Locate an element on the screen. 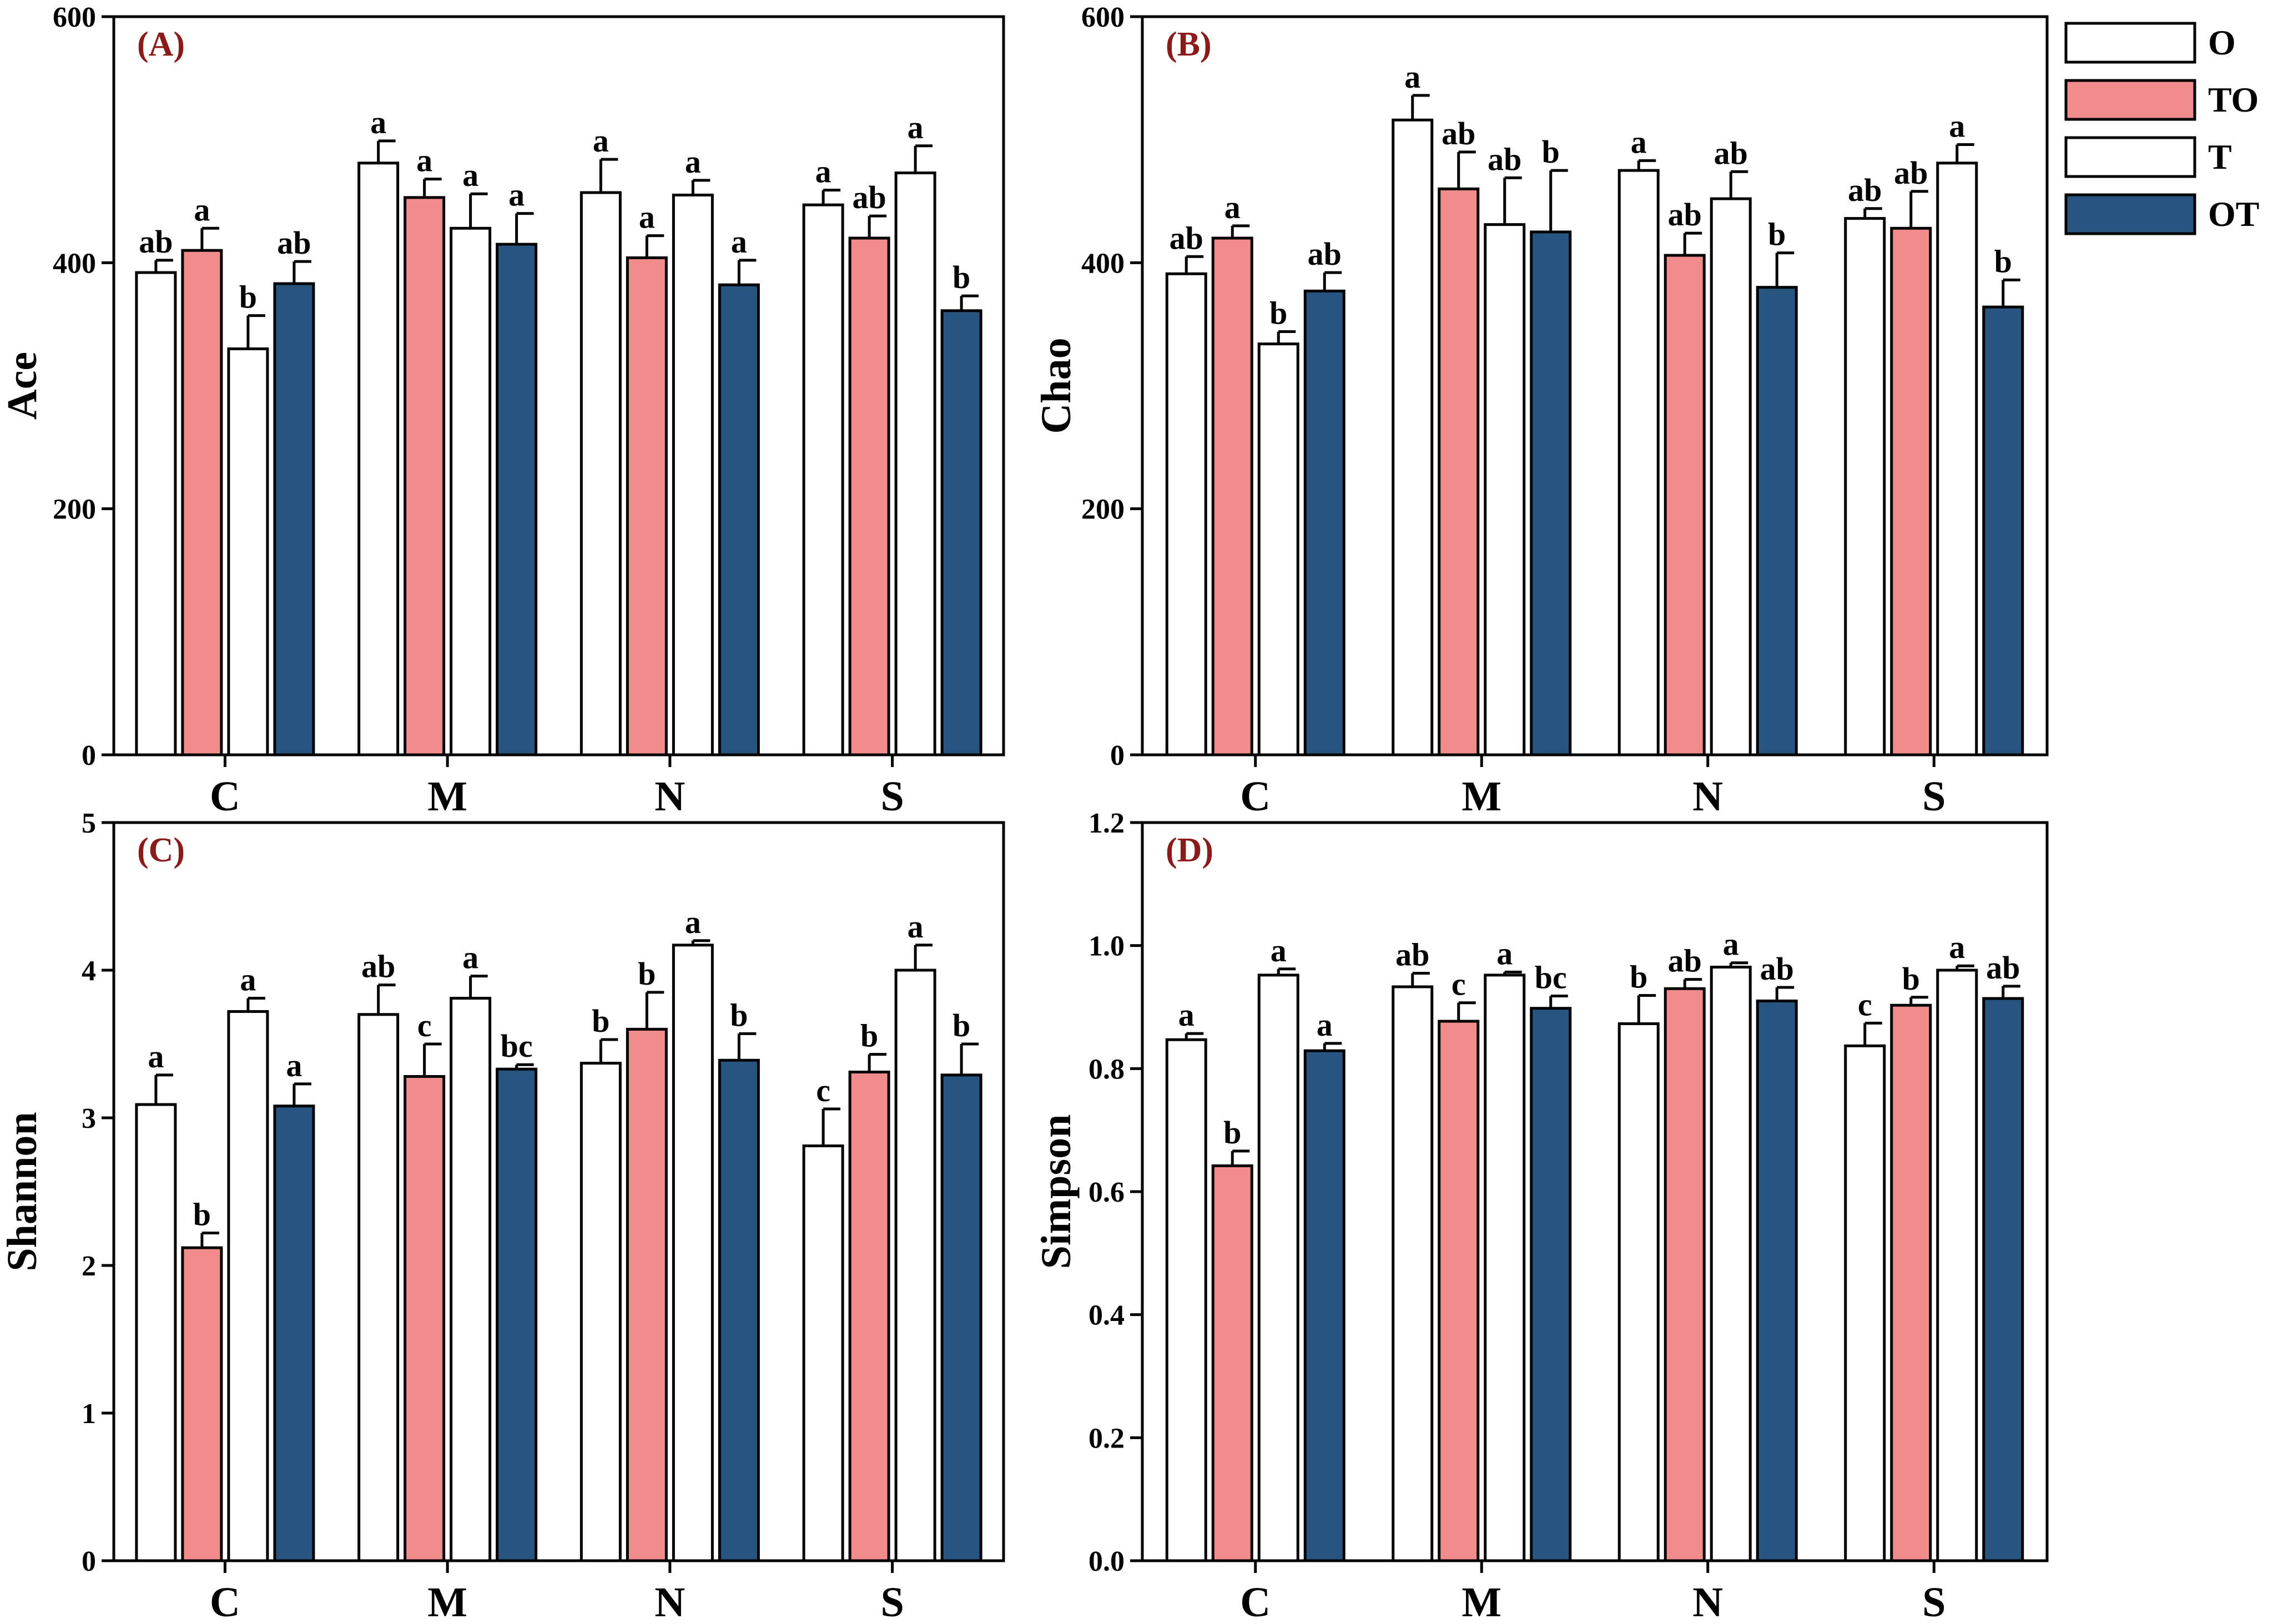 The image size is (2273, 1624). legend-swatch-o is located at coordinates (2130, 43).